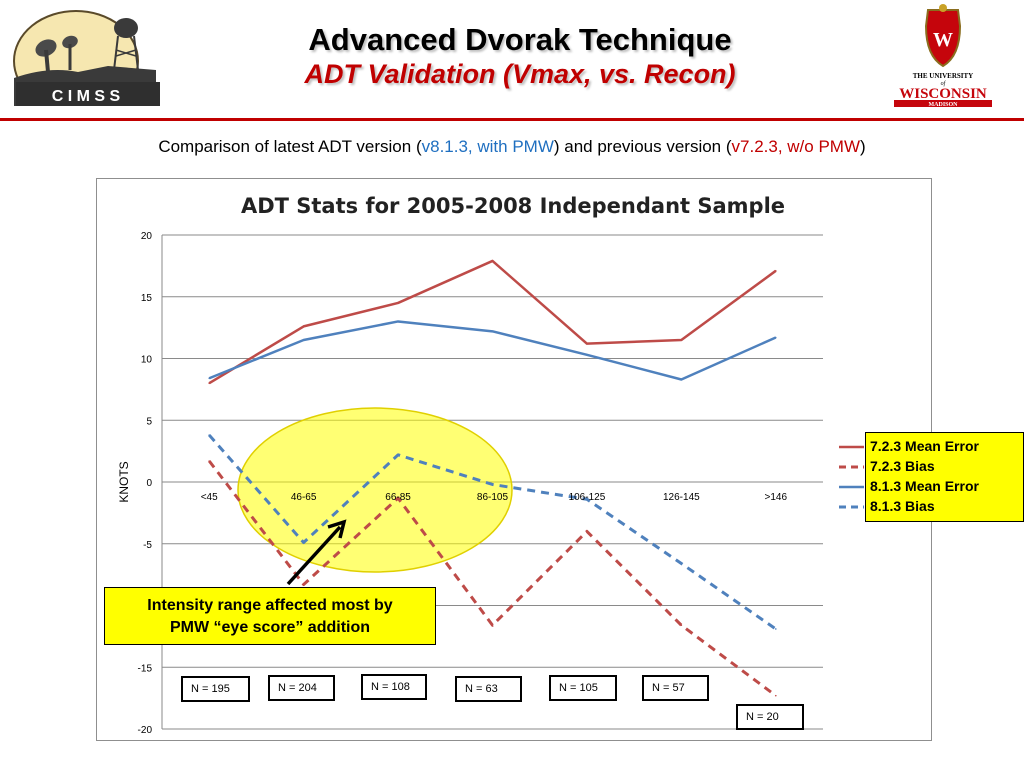 The height and width of the screenshot is (768, 1024). What do you see at coordinates (943, 105) in the screenshot?
I see `svg-text: MADISON` at bounding box center [943, 105].